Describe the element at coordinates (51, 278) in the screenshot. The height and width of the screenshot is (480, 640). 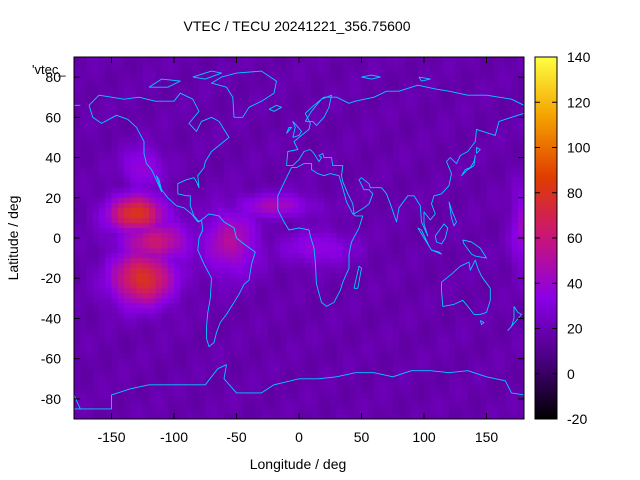
I see `y-tick-label: -20` at that location.